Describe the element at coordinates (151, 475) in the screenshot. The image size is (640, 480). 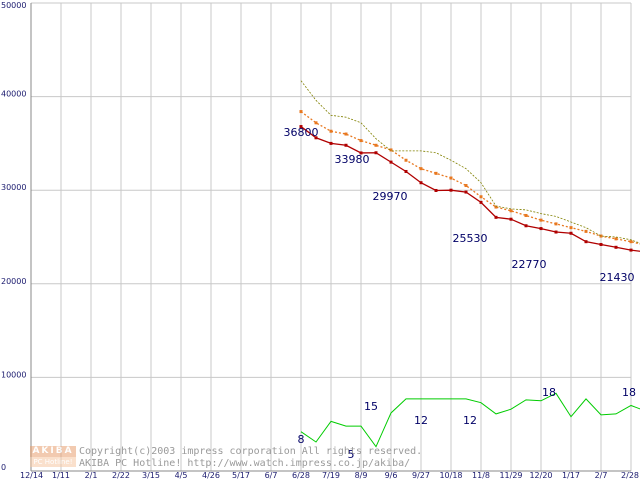
I see `x-tick-label: 3/15` at that location.